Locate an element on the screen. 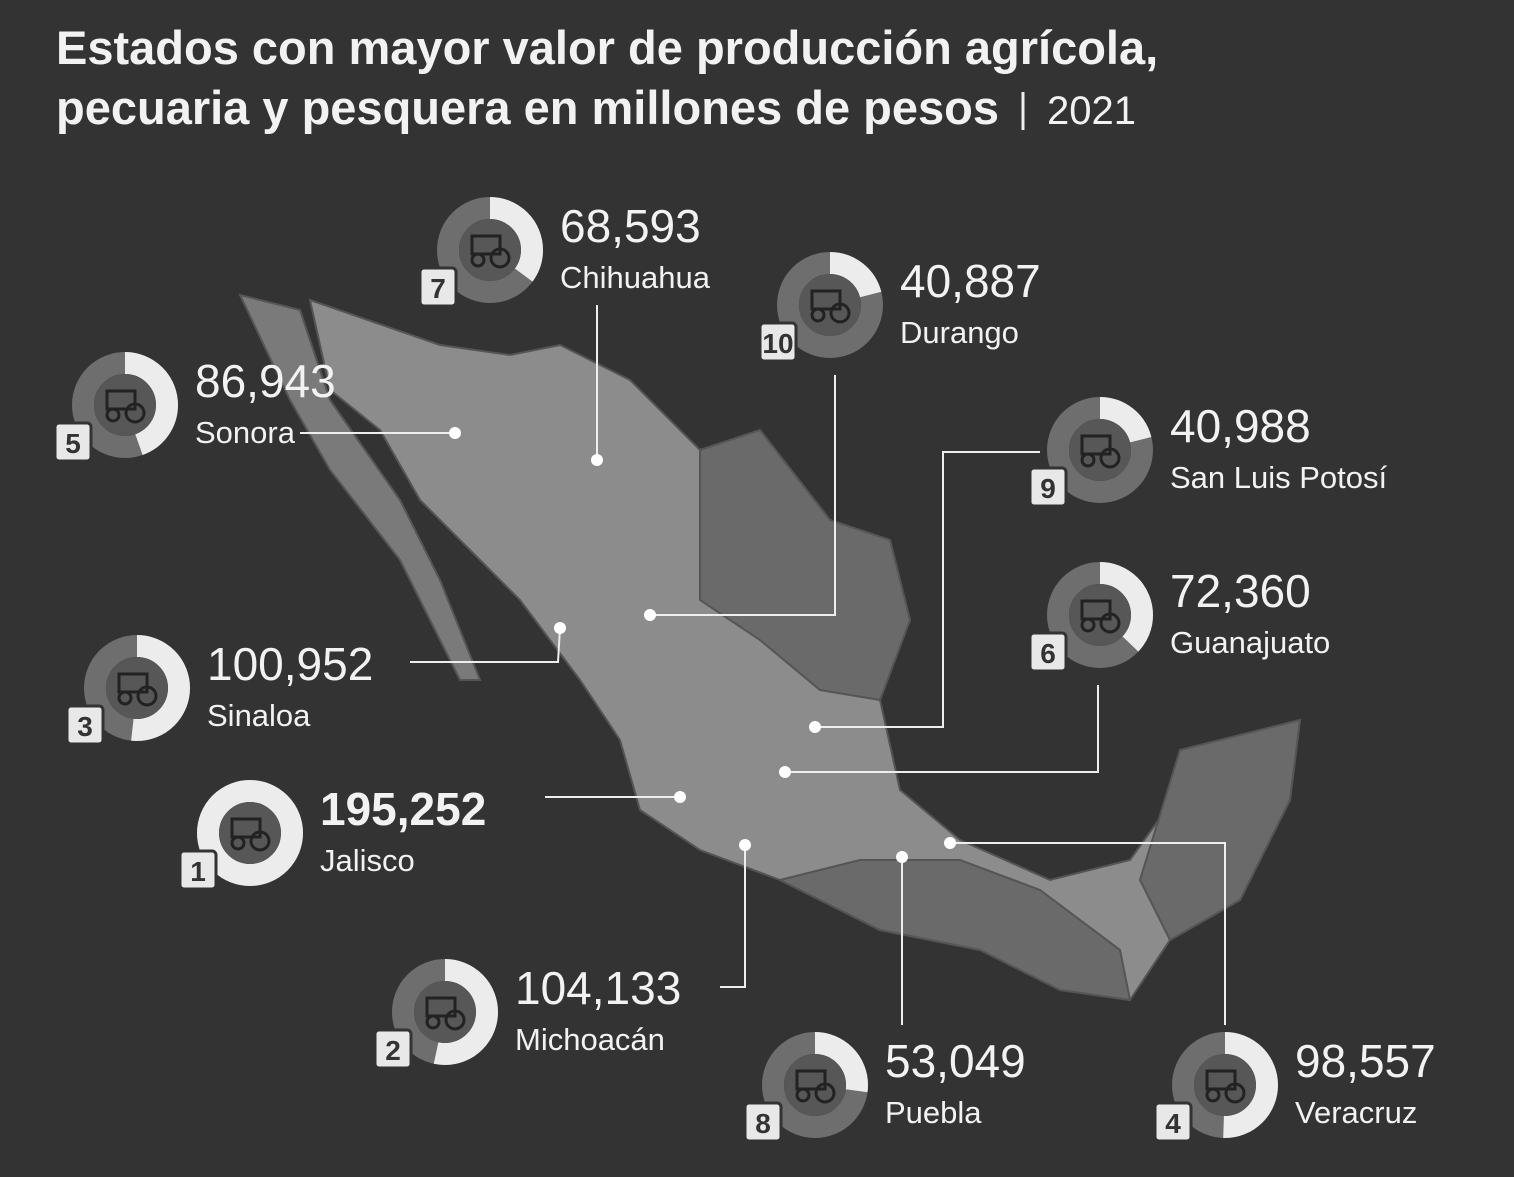 The height and width of the screenshot is (1177, 1514). south-region is located at coordinates (954, 930).